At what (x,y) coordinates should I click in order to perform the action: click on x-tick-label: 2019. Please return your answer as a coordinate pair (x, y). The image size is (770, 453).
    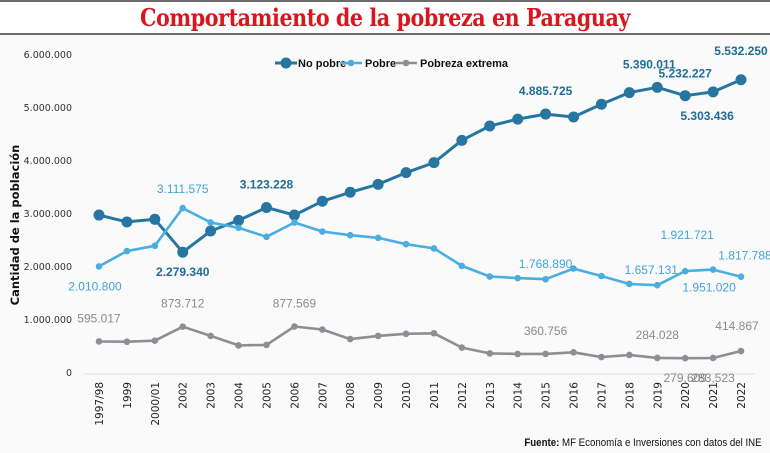
    Looking at the image, I should click on (658, 395).